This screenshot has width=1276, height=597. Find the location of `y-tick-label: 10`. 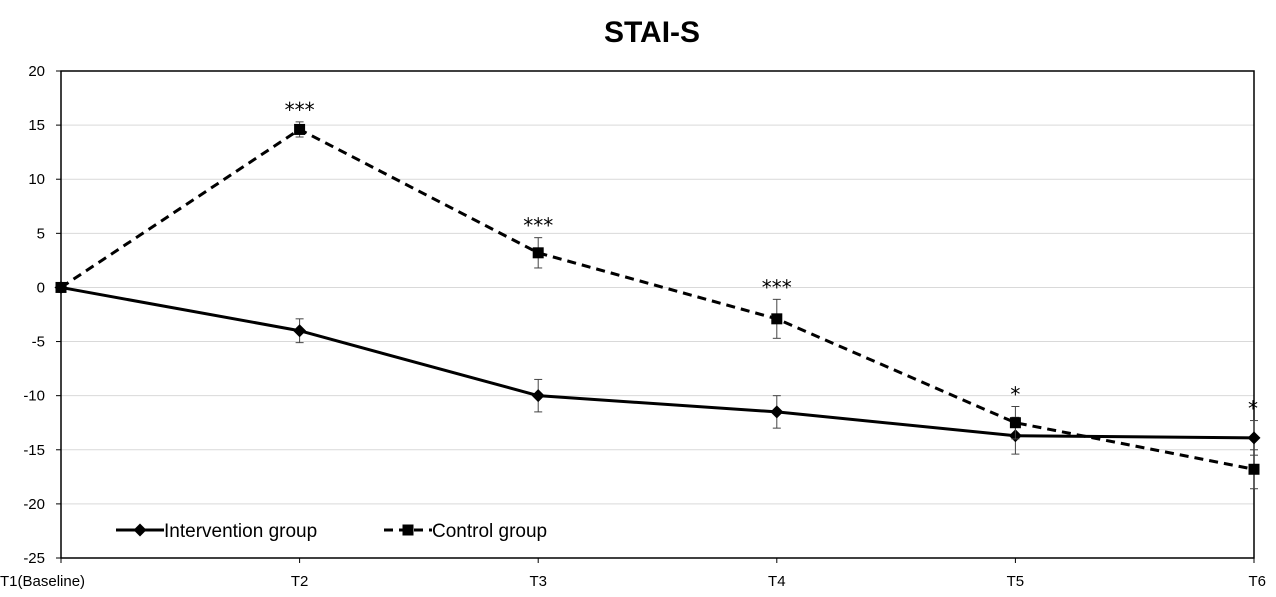

y-tick-label: 10 is located at coordinates (36, 179).